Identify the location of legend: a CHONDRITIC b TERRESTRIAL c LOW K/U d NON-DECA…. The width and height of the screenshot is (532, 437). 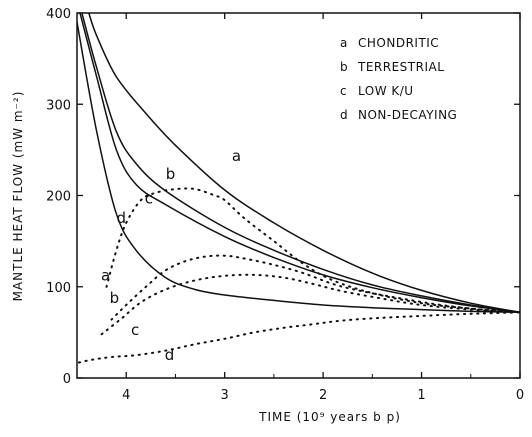
(398, 79).